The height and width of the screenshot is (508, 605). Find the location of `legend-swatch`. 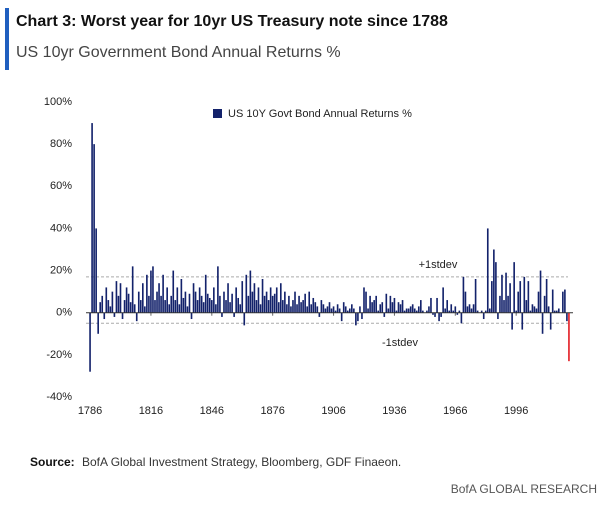

legend-swatch is located at coordinates (217, 113).